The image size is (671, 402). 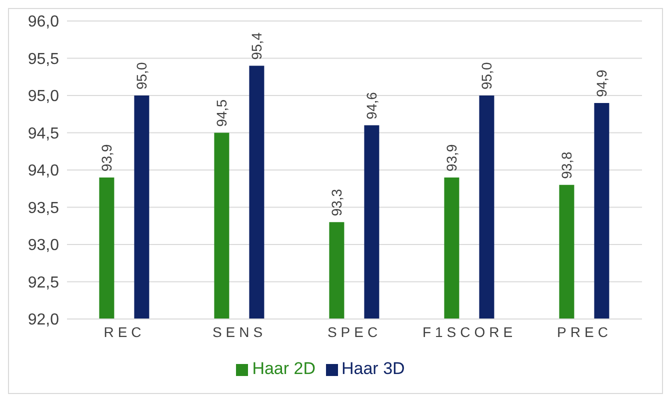 I want to click on x-tick-label: F1SCORE, so click(x=469, y=332).